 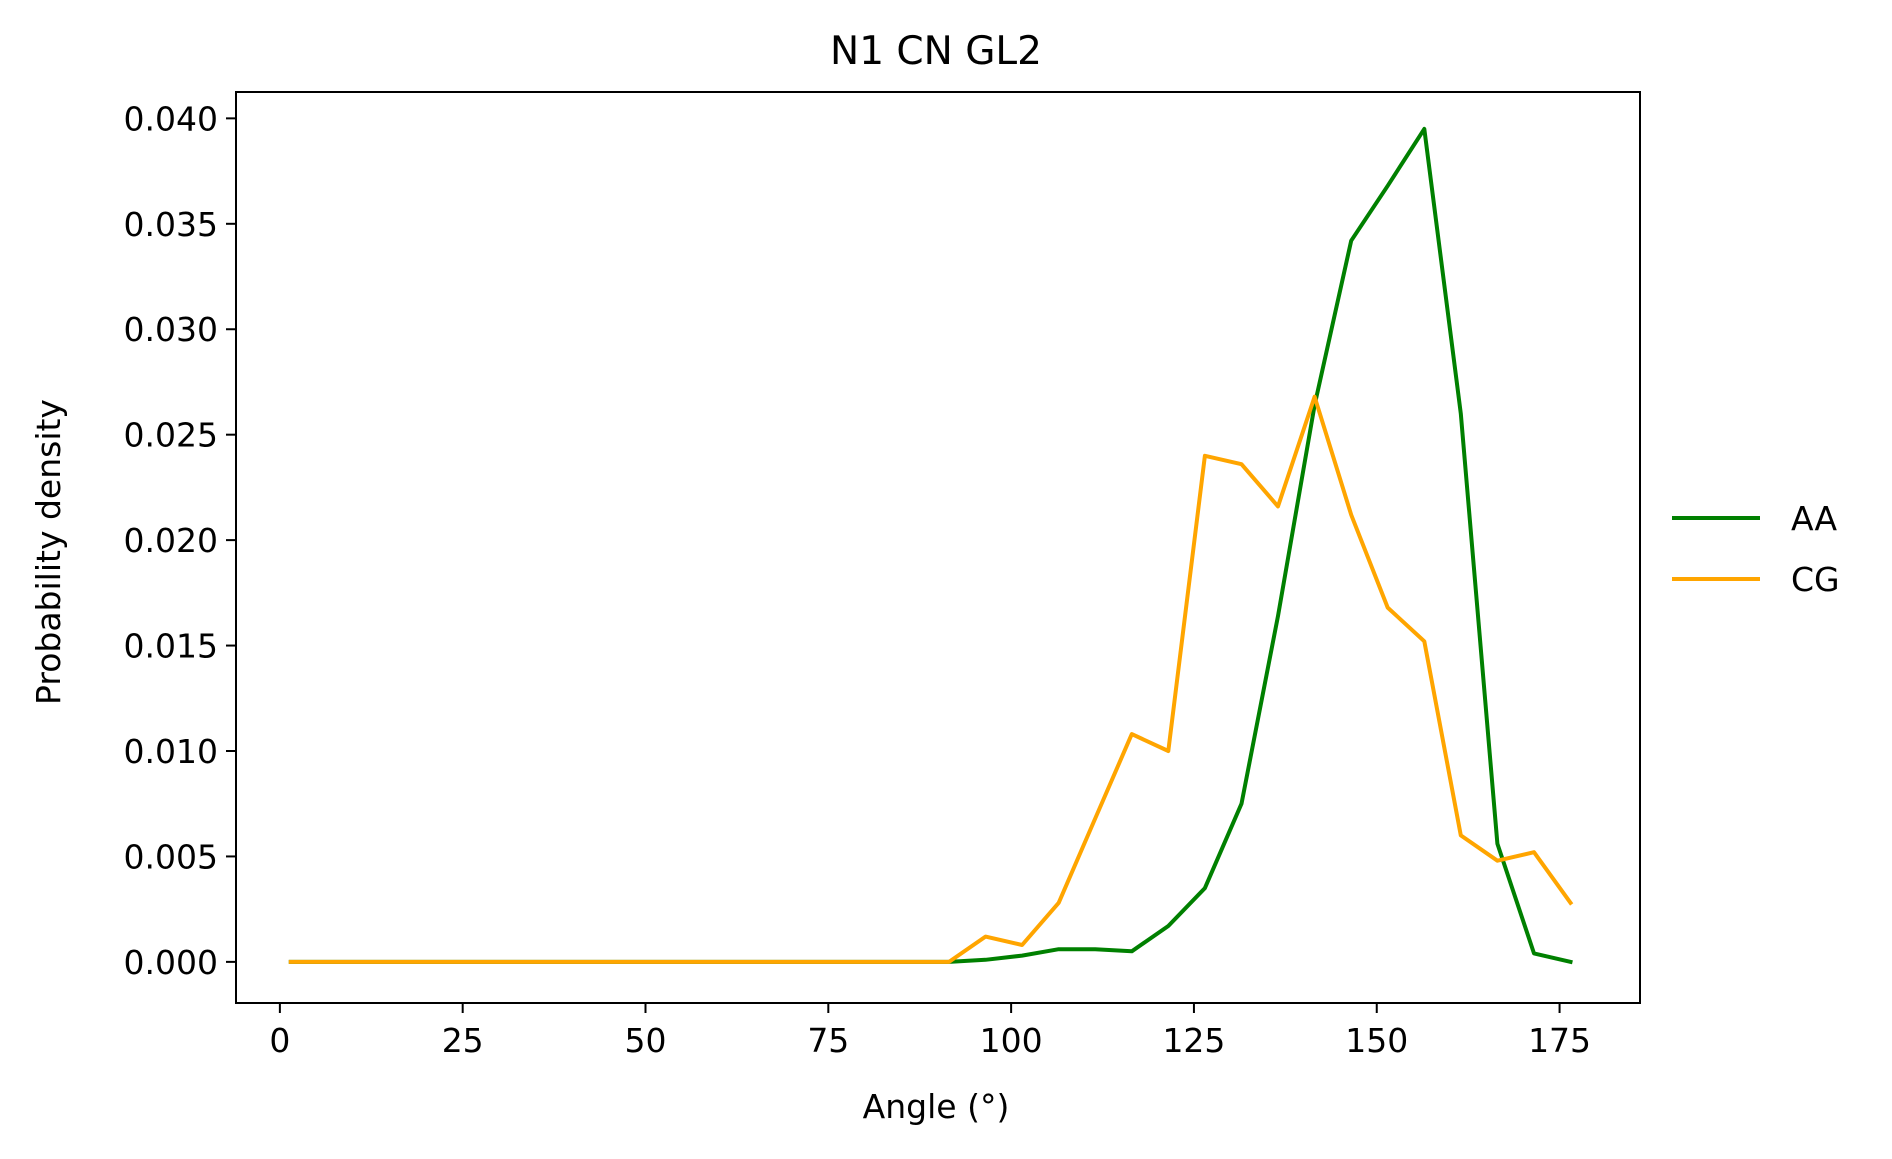 I want to click on chart-title: N1 CN GL2, so click(x=936, y=51).